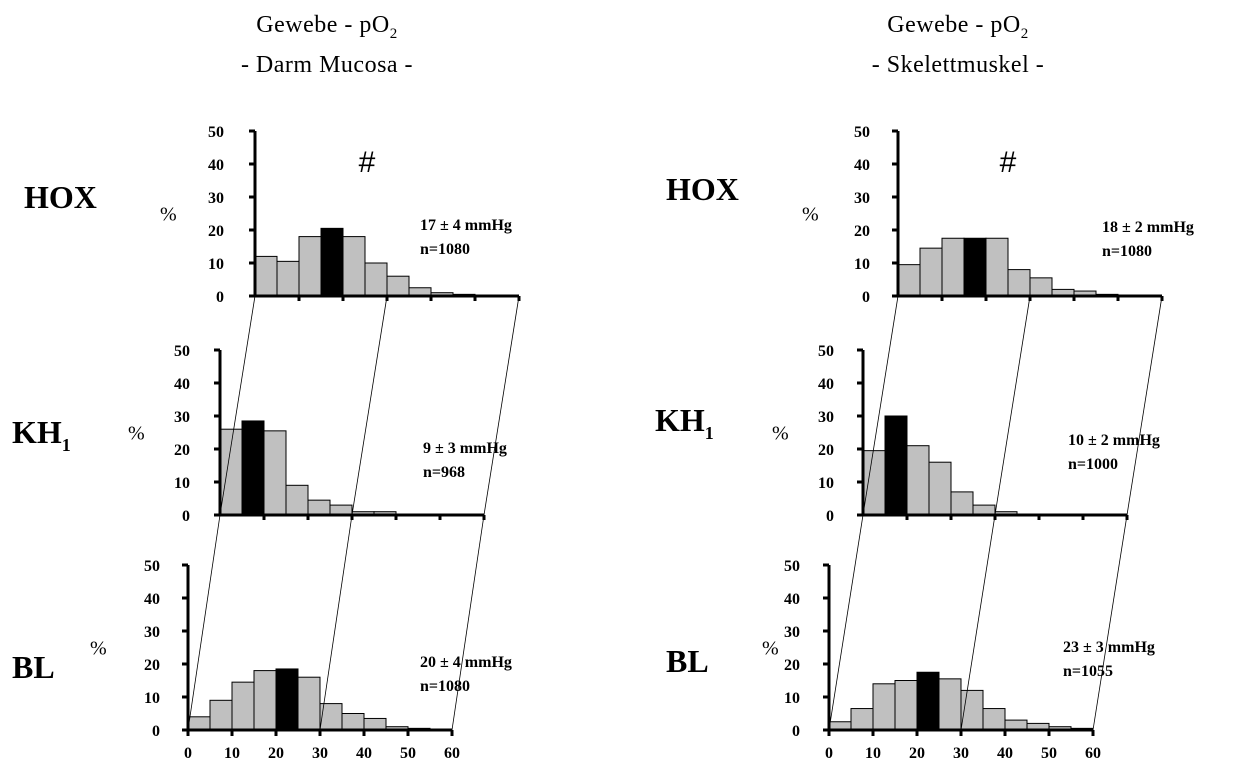  Describe the element at coordinates (60, 197) in the screenshot. I see `row-label: HOX` at that location.